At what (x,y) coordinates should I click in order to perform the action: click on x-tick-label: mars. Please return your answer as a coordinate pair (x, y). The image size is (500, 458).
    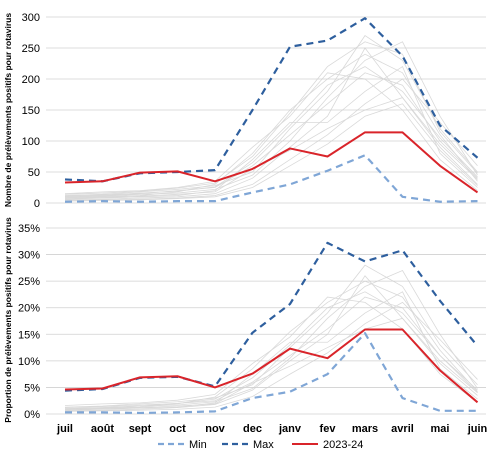
    Looking at the image, I should click on (365, 429).